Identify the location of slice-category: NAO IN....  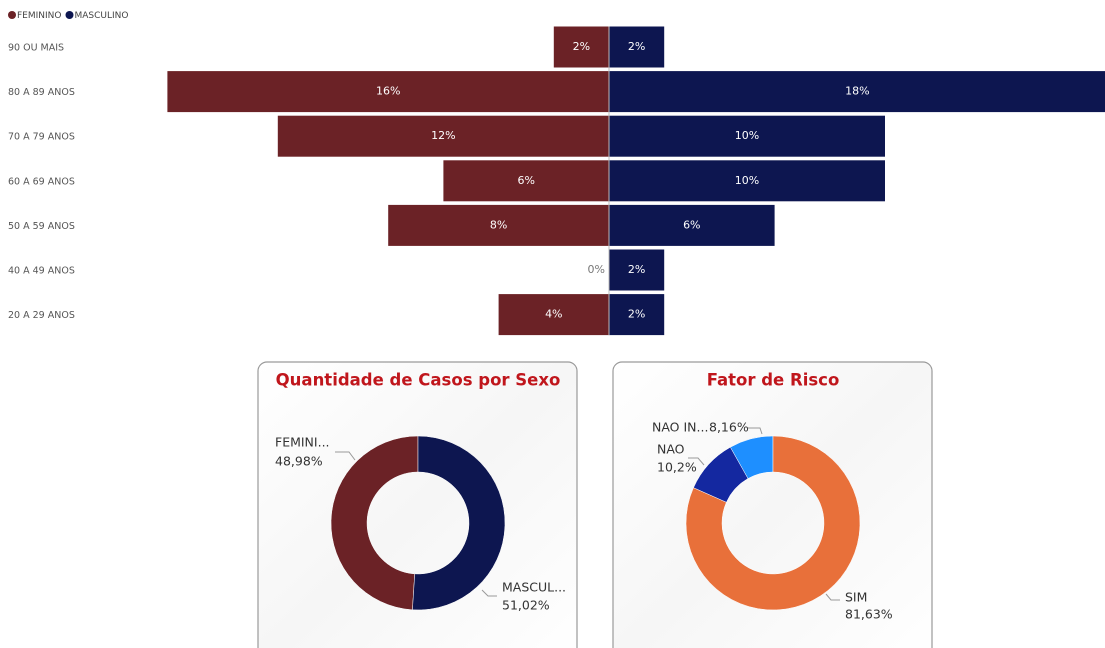
(680, 427).